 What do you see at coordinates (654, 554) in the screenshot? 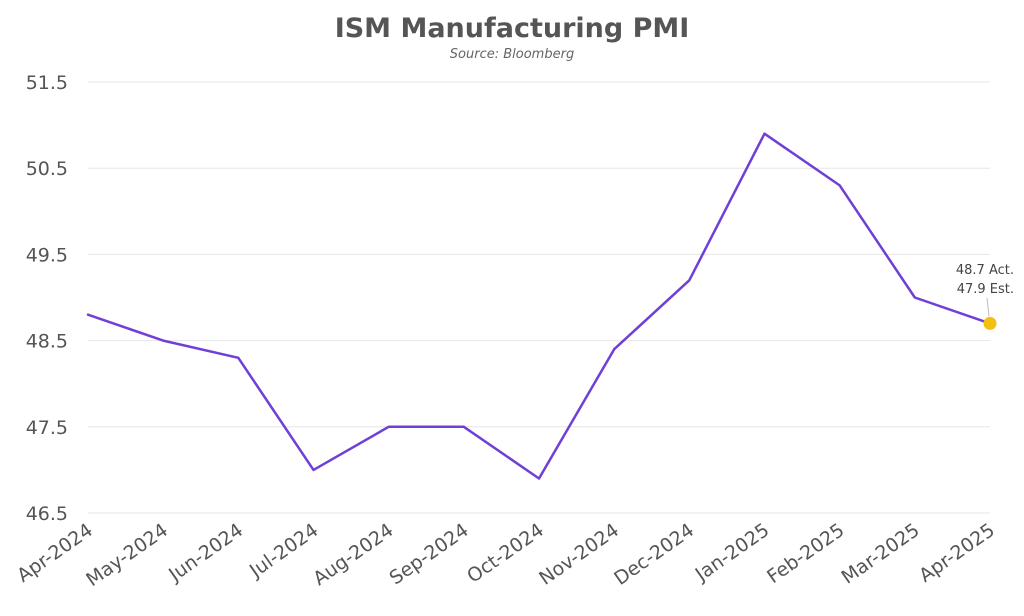
I see `x-tick-label: Dec-2024` at bounding box center [654, 554].